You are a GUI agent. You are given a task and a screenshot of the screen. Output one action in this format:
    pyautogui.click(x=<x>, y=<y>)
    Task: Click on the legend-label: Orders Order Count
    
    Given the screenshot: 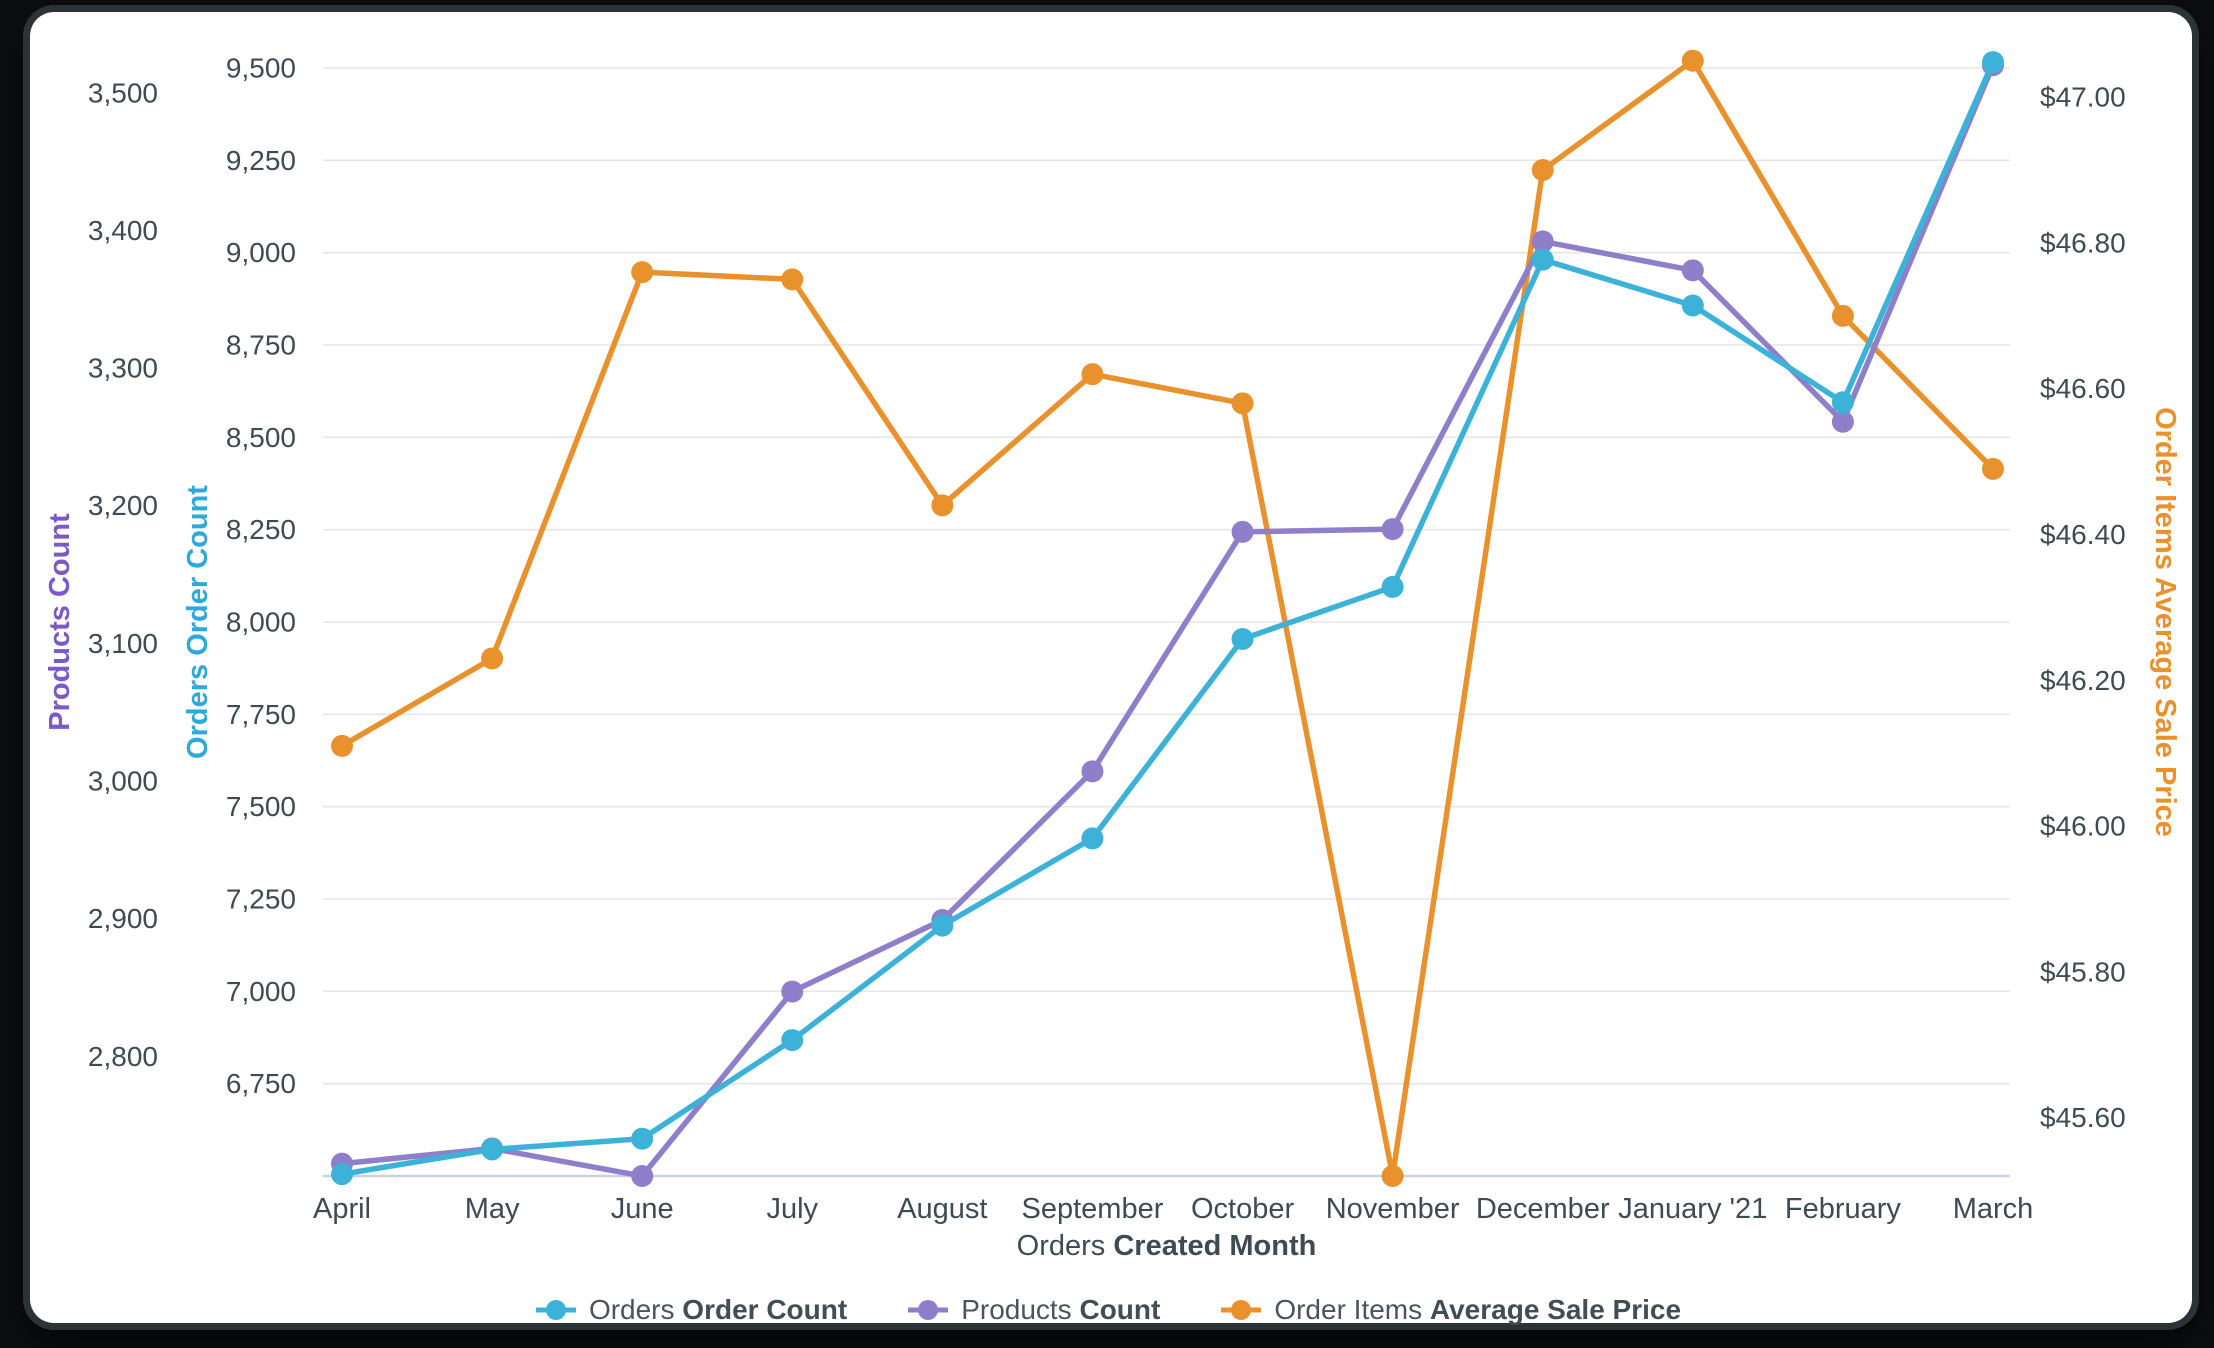 What is the action you would take?
    pyautogui.click(x=718, y=1309)
    